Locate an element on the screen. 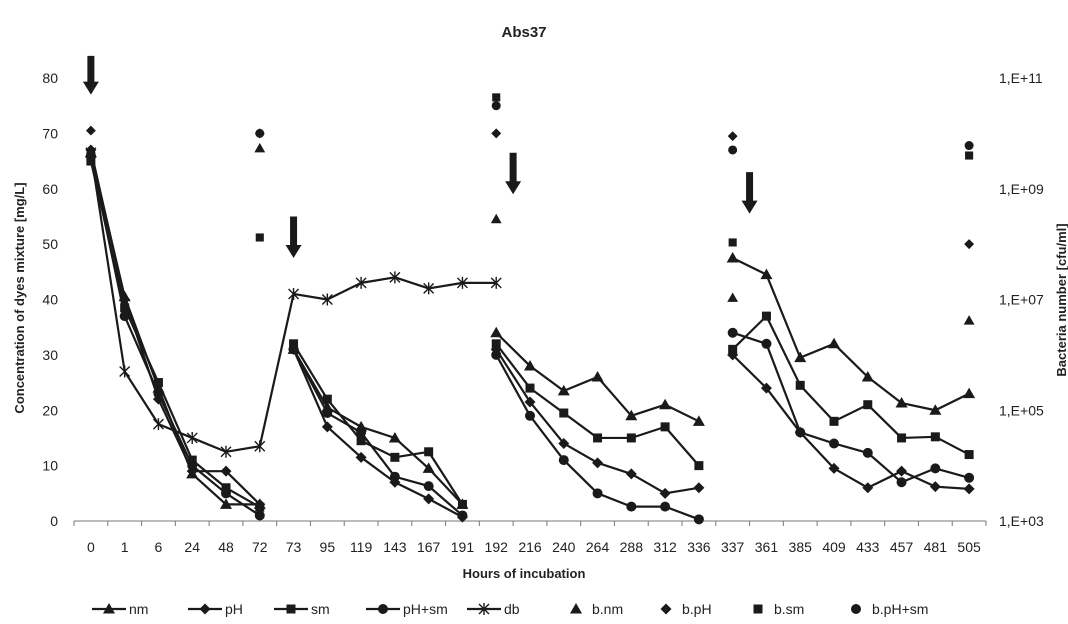  series-line-sm is located at coordinates (175, 334).